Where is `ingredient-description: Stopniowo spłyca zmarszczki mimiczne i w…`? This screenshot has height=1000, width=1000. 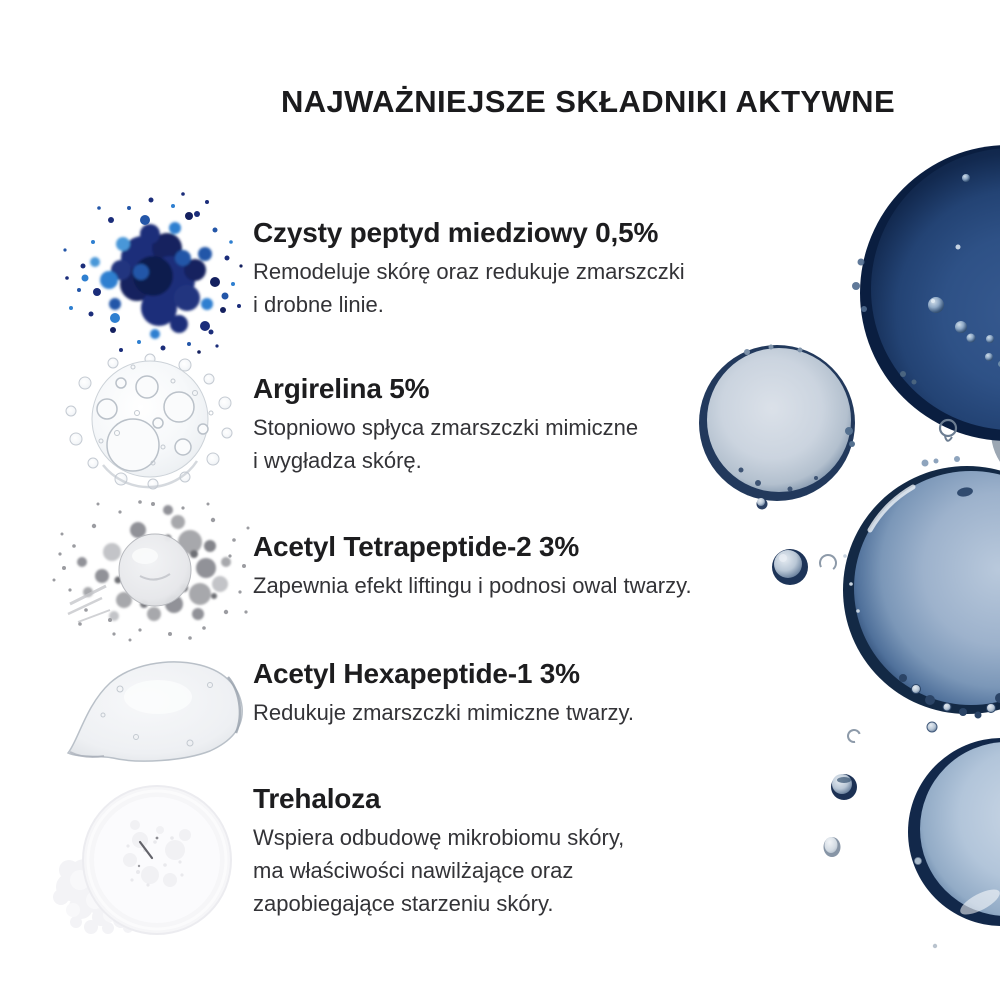 ingredient-description: Stopniowo spłyca zmarszczki mimiczne i w… is located at coordinates (503, 444).